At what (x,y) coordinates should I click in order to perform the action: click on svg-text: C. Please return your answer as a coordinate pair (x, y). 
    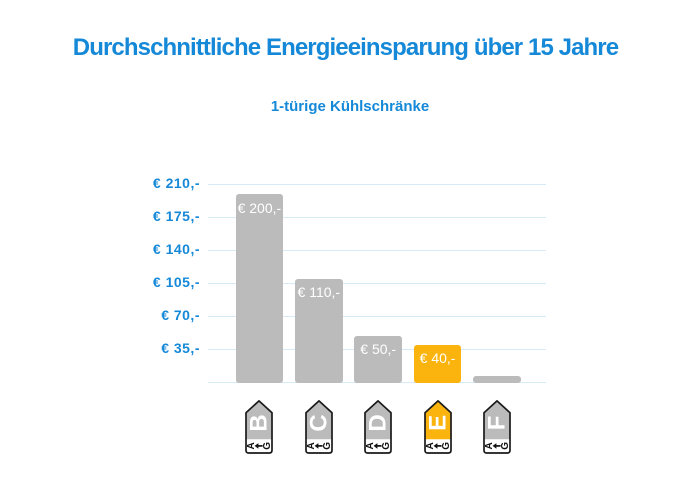
    Looking at the image, I should click on (318, 422).